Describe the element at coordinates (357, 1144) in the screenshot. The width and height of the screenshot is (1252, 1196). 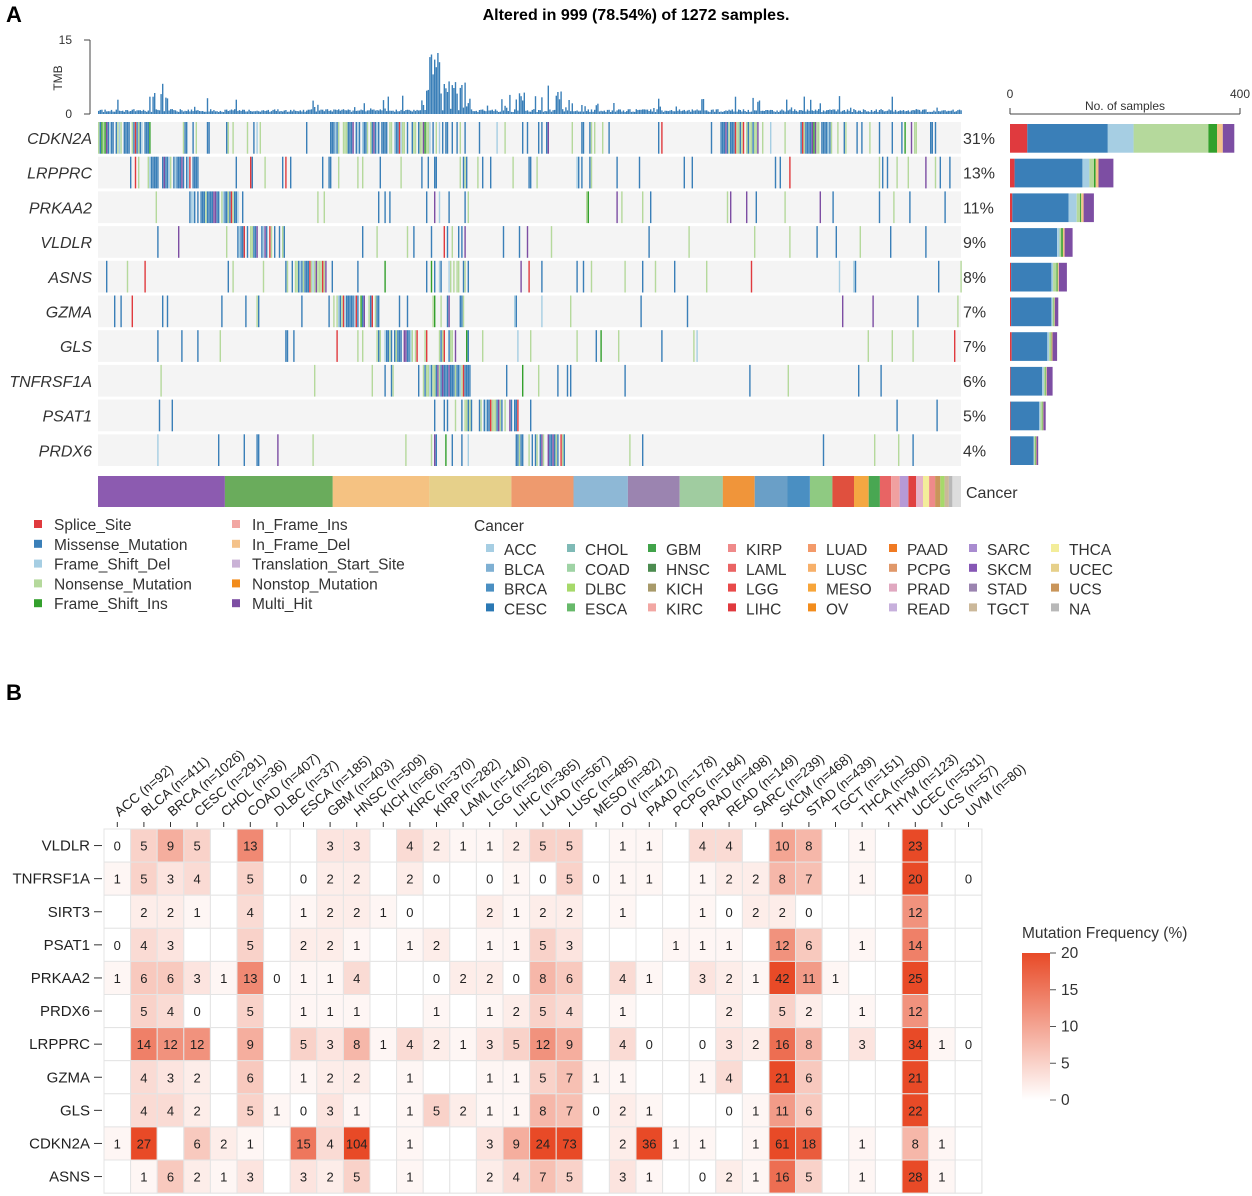
I see `heatmap-cell-value: 104` at that location.